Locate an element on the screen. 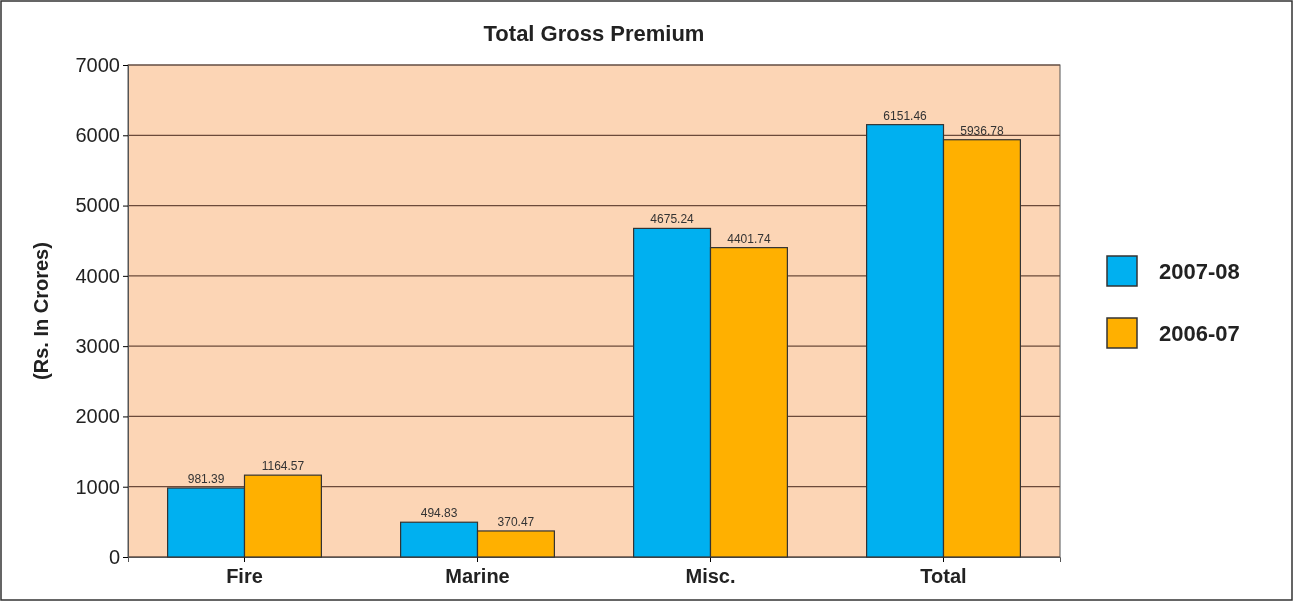  y-tick-label: 3000 is located at coordinates (97, 346).